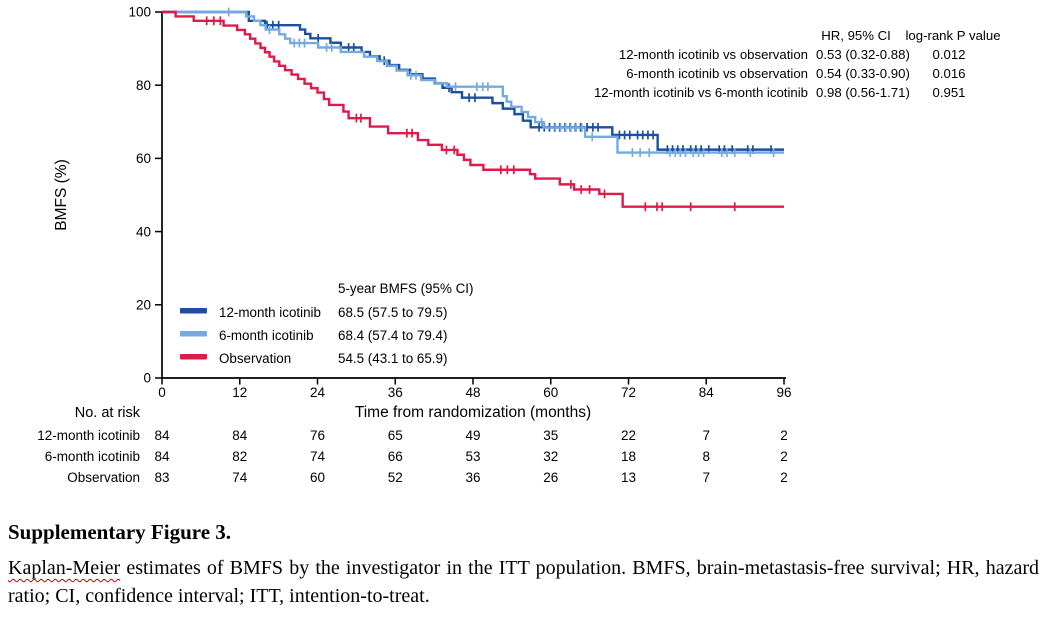 Image resolution: width=1047 pixels, height=639 pixels. What do you see at coordinates (266, 335) in the screenshot?
I see `legend-label: 6-month icotinib` at bounding box center [266, 335].